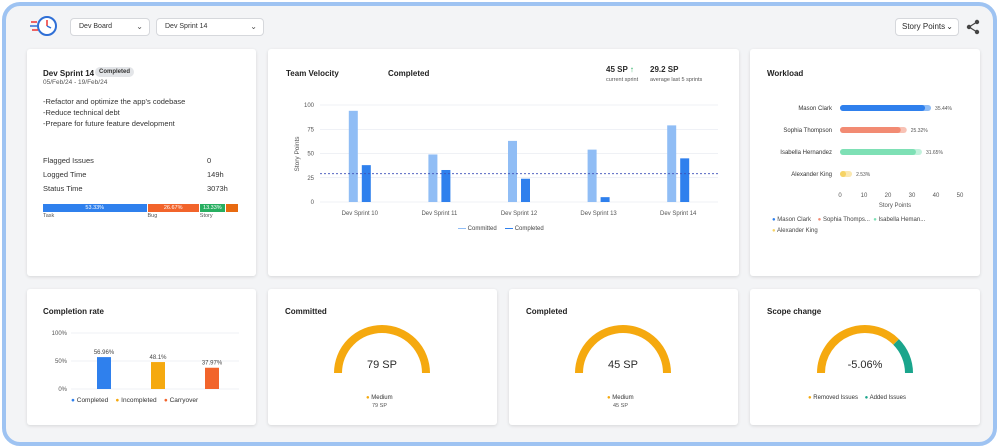 The height and width of the screenshot is (448, 999). Describe the element at coordinates (835, 398) in the screenshot. I see `legend-label: Removed Issues` at that location.